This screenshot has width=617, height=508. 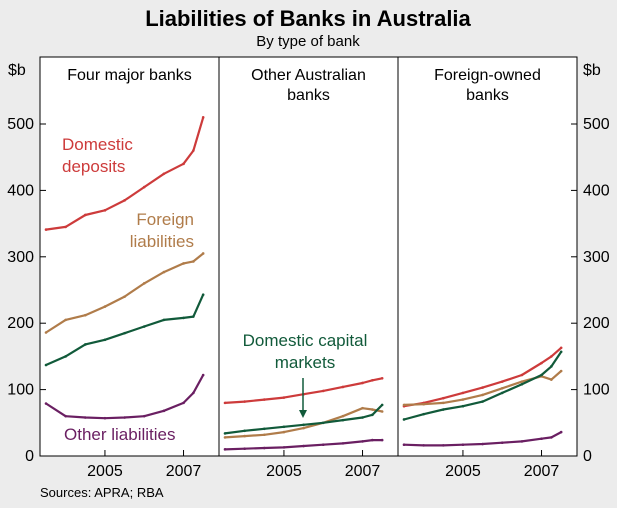 I want to click on annotation-arrow-head, so click(x=303, y=414).